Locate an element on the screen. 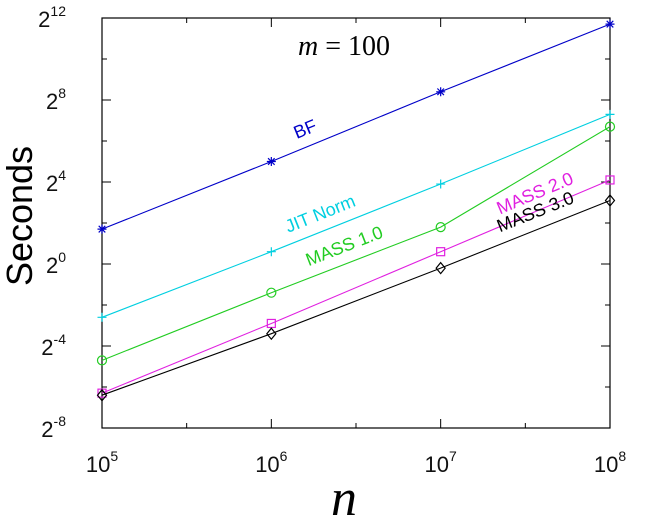 The height and width of the screenshot is (525, 645). y-tick-label: 24 is located at coordinates (56, 181).